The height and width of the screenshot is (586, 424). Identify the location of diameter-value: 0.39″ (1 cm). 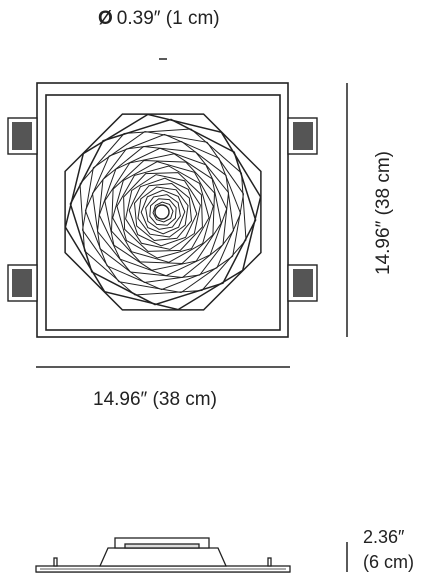
(168, 18).